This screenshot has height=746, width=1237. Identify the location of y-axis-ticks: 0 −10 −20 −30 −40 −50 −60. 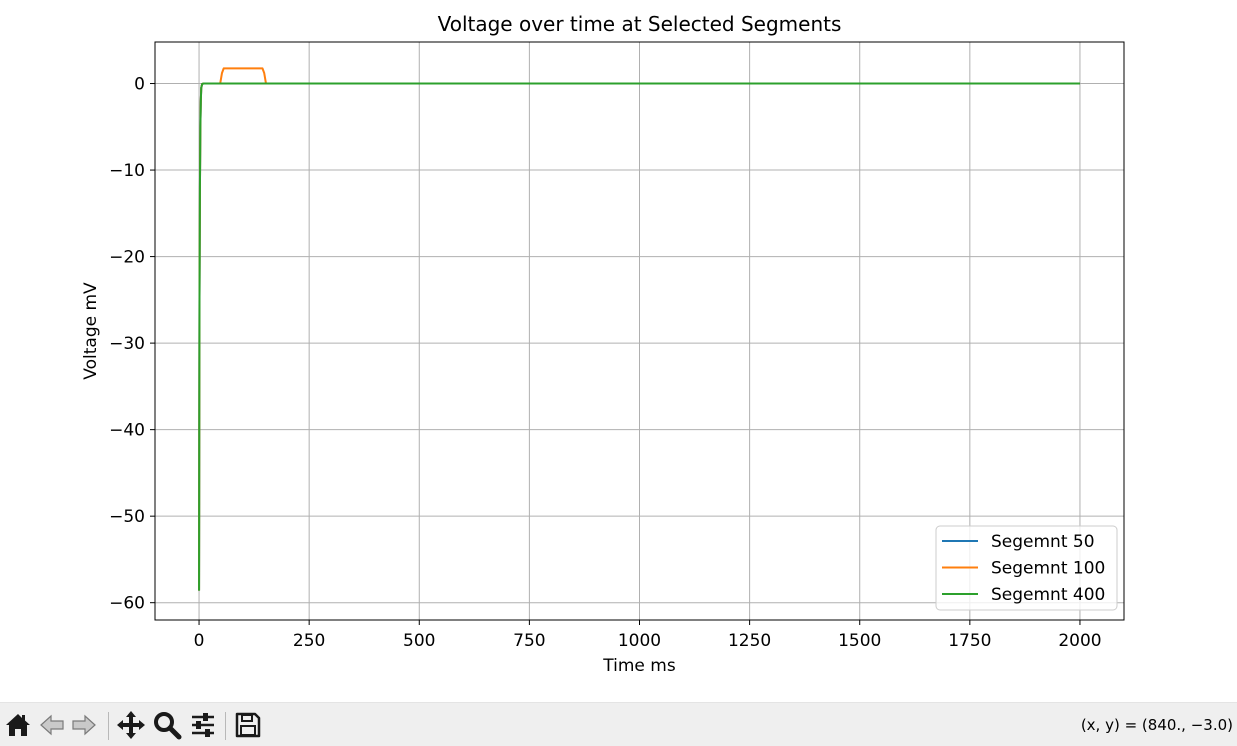
(132, 344).